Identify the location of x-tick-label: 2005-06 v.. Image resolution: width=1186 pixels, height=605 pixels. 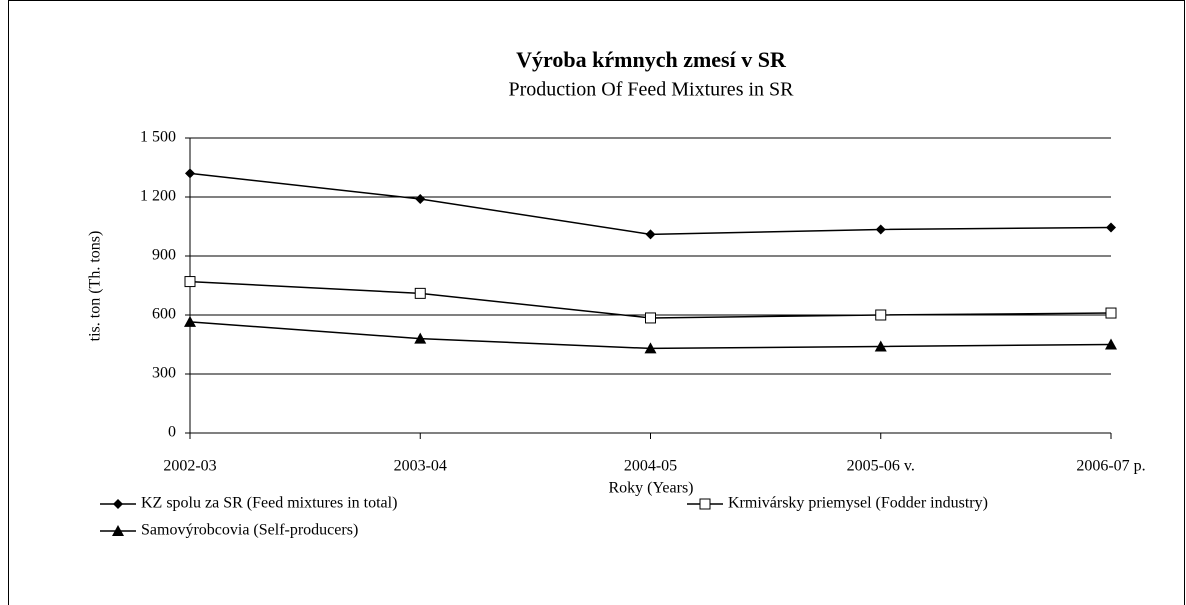
(881, 466).